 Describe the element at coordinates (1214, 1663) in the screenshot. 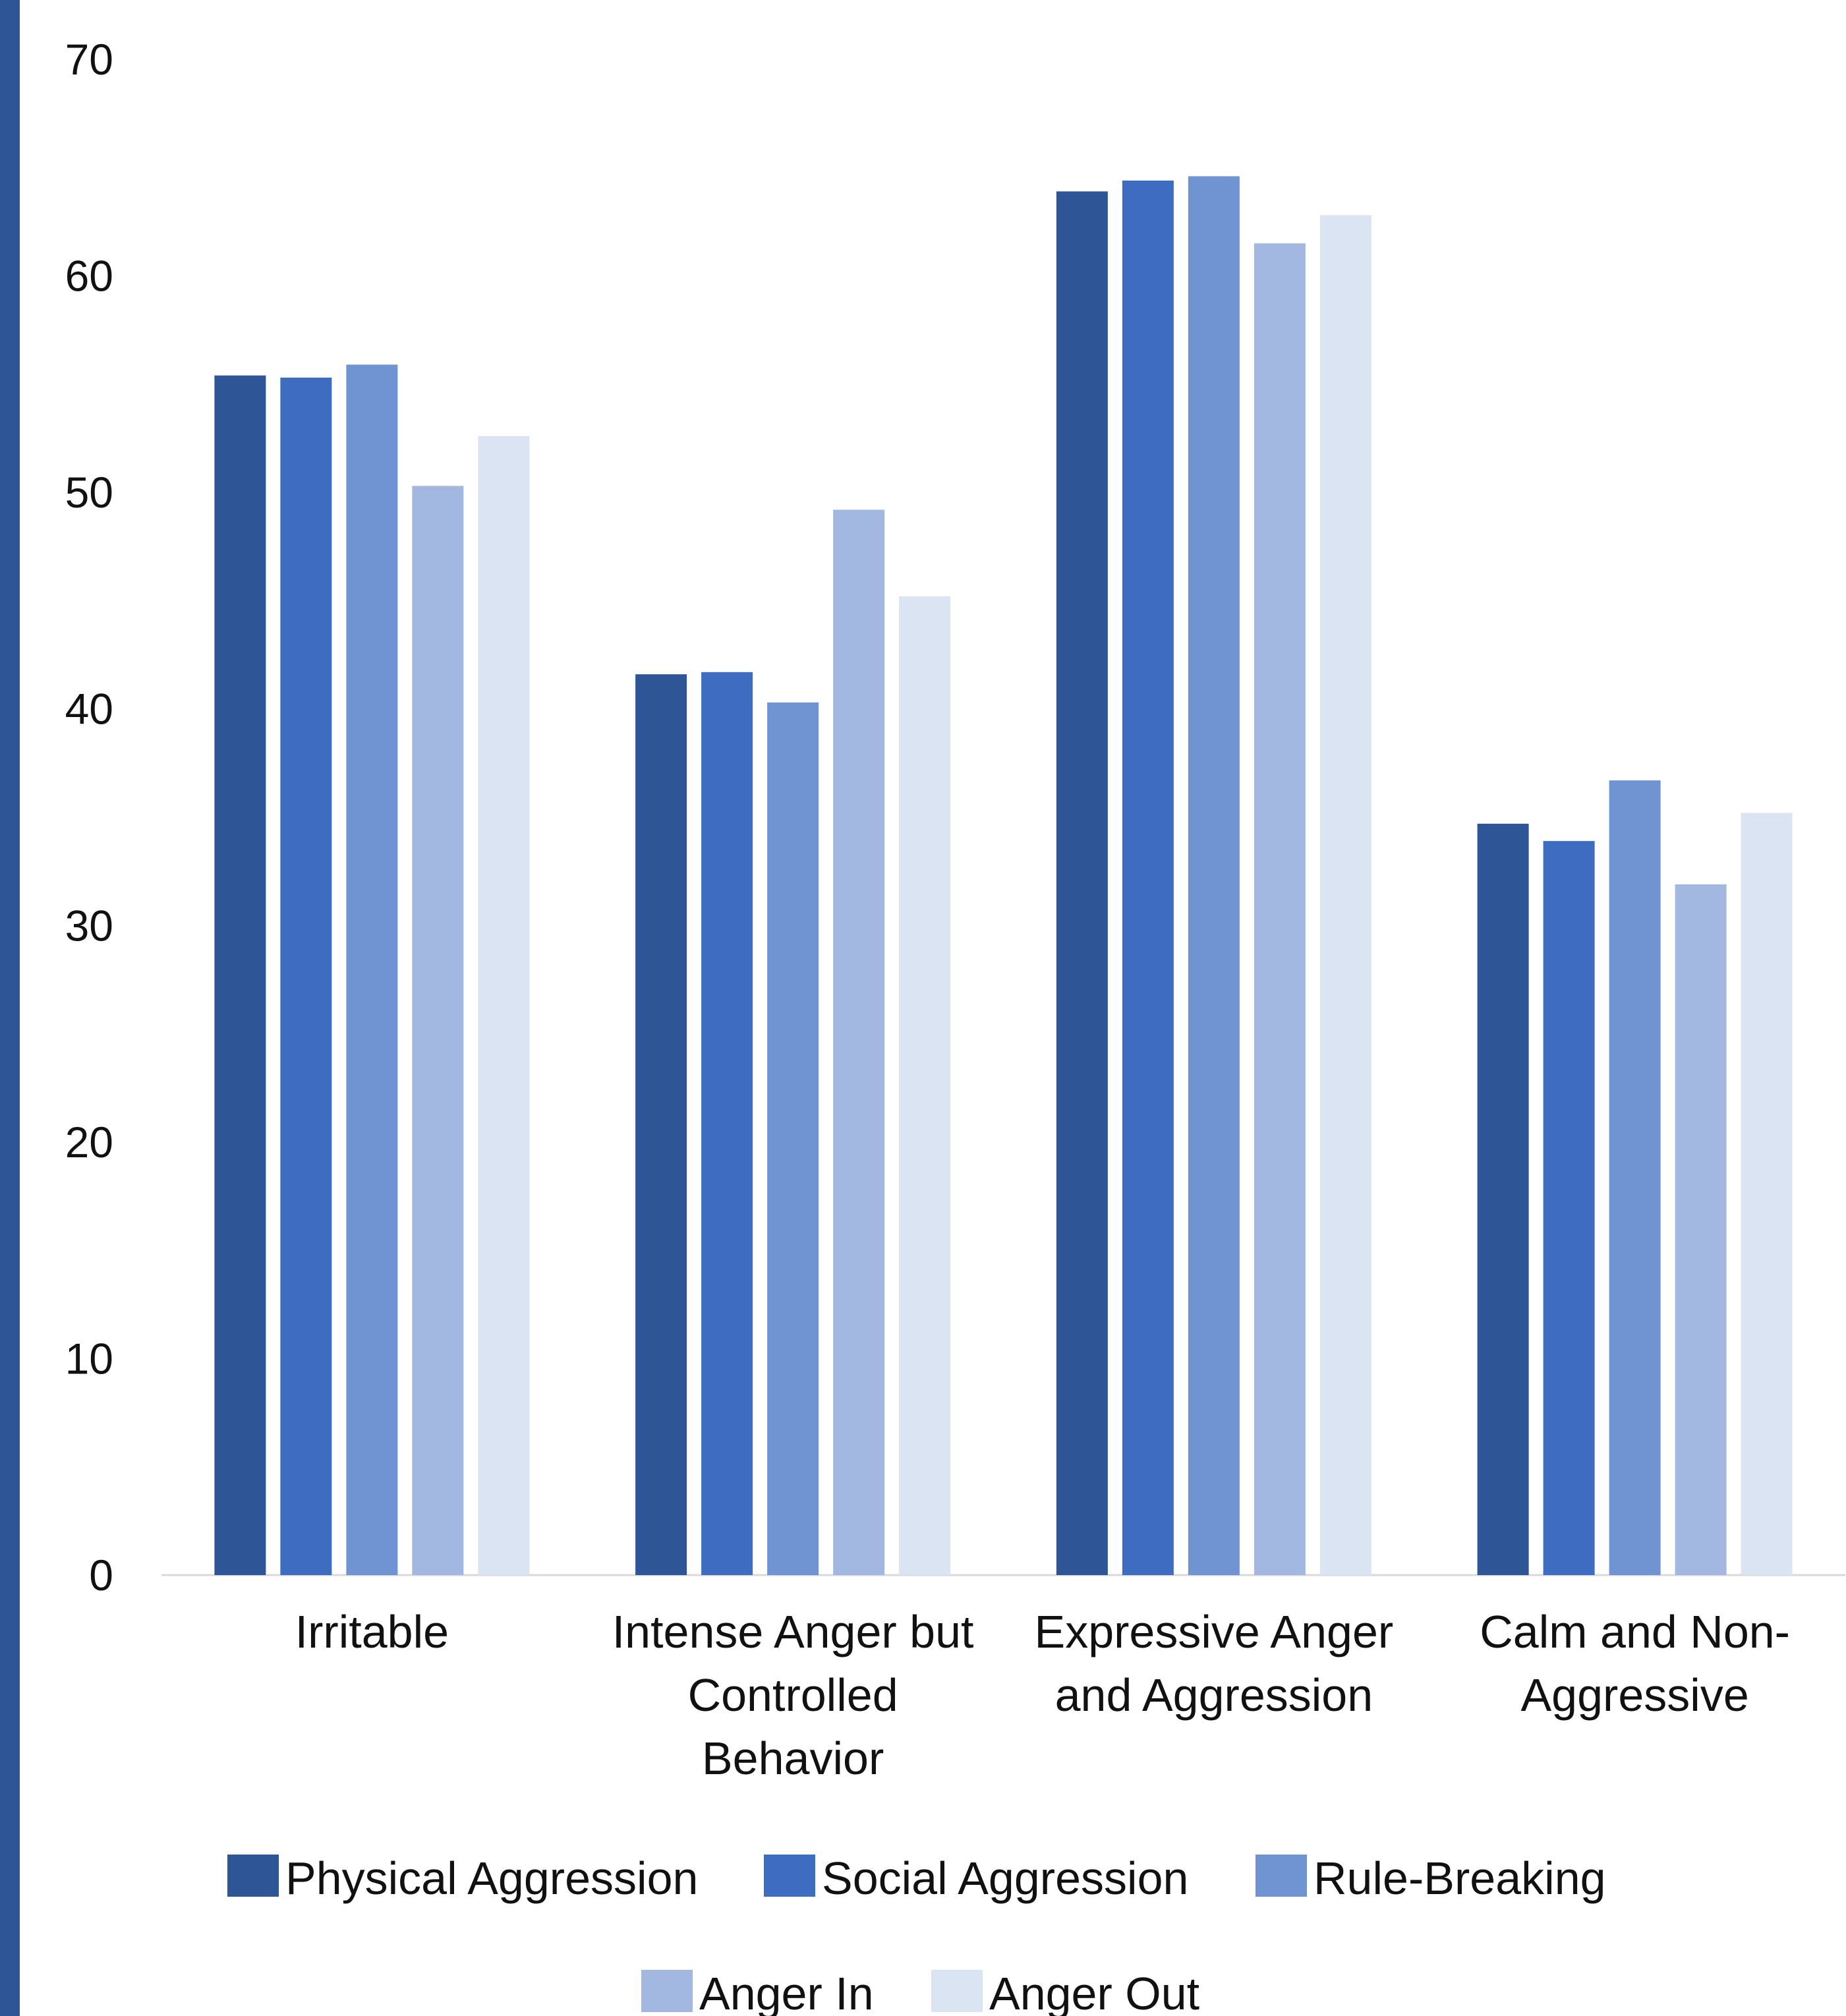

I see `category-label: Expressive Anger and Aggression` at that location.